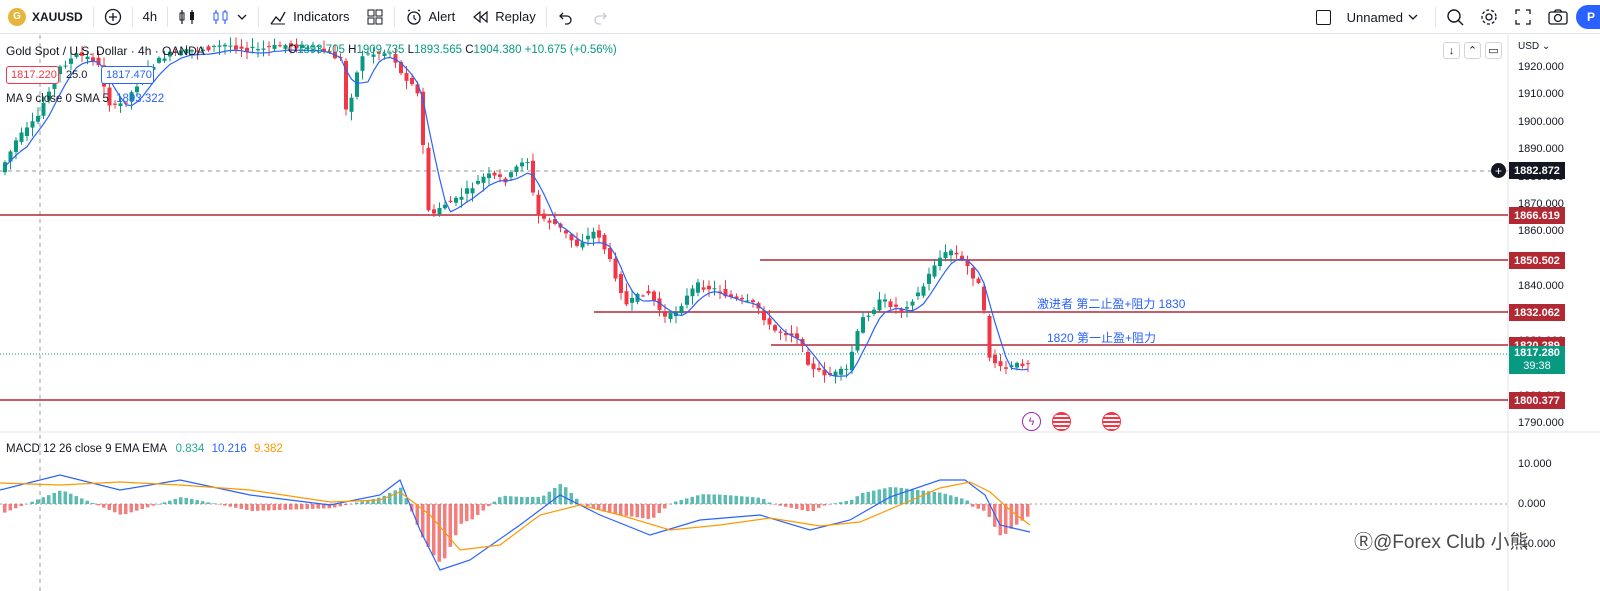 The height and width of the screenshot is (591, 1600). I want to click on indicators-icon, so click(278, 17).